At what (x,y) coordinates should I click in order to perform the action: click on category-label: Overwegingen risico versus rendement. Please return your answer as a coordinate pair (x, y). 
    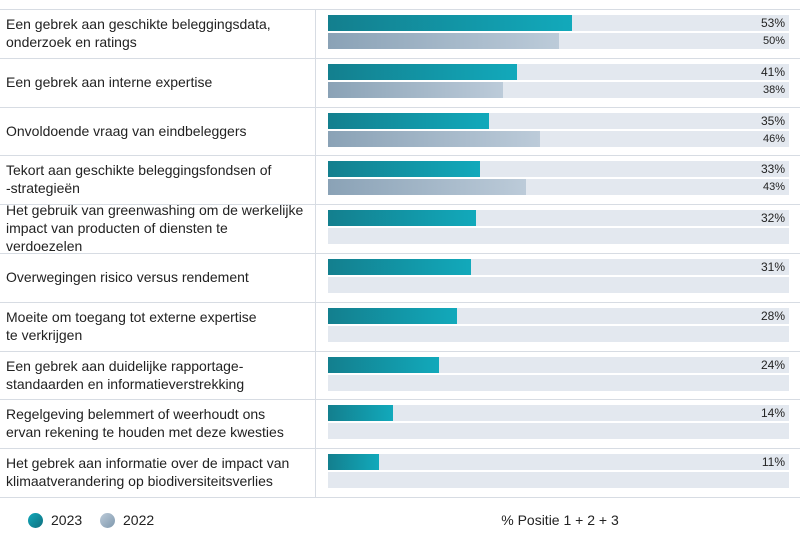
    Looking at the image, I should click on (156, 277).